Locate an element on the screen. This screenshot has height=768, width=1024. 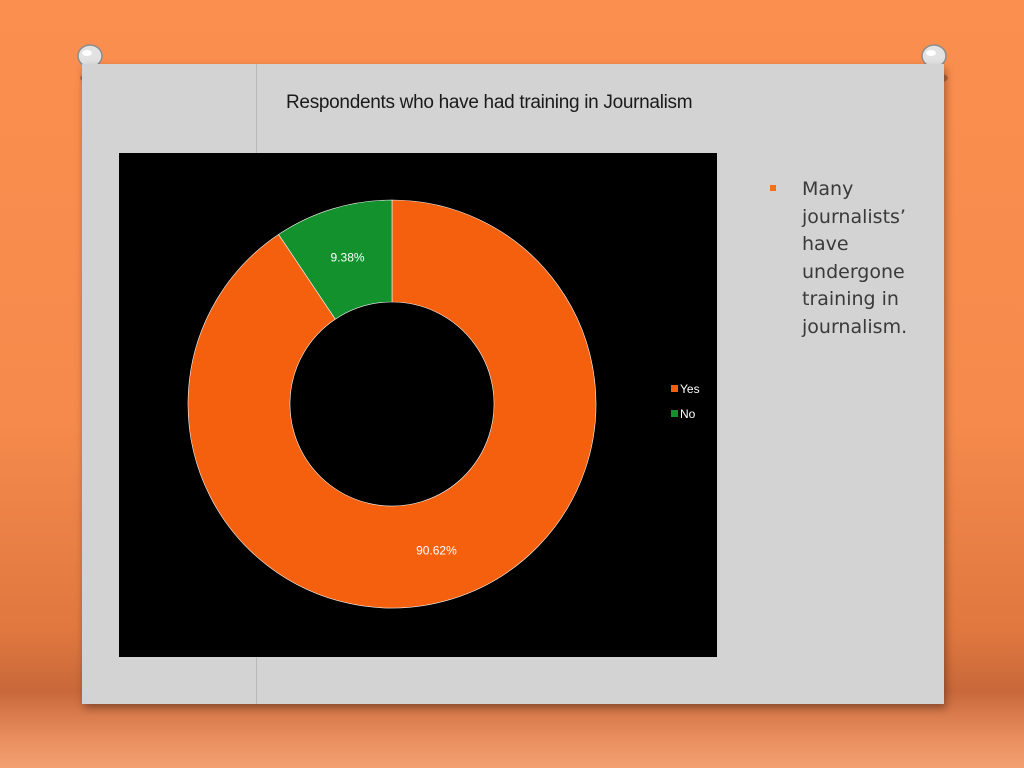
legend-swatch-no is located at coordinates (674, 413).